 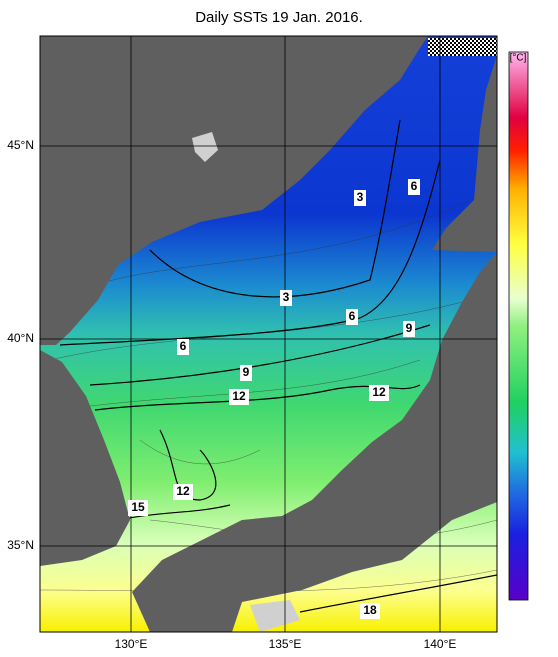 I want to click on lat-label: 40°N, so click(x=20, y=338).